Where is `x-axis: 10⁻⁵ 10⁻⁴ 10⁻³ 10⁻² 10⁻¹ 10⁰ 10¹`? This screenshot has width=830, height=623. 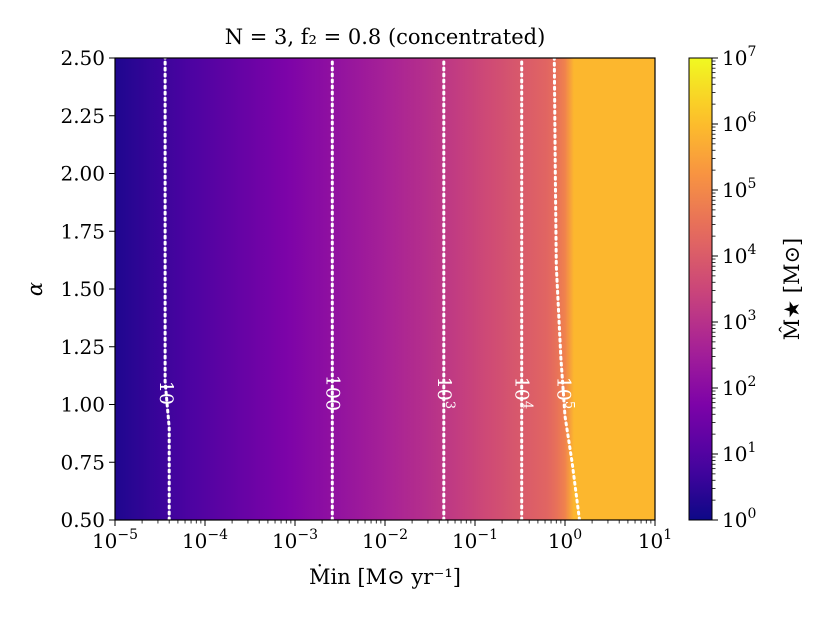 x-axis: 10⁻⁵ 10⁻⁴ 10⁻³ 10⁻² 10⁻¹ 10⁰ 10¹ is located at coordinates (382, 536).